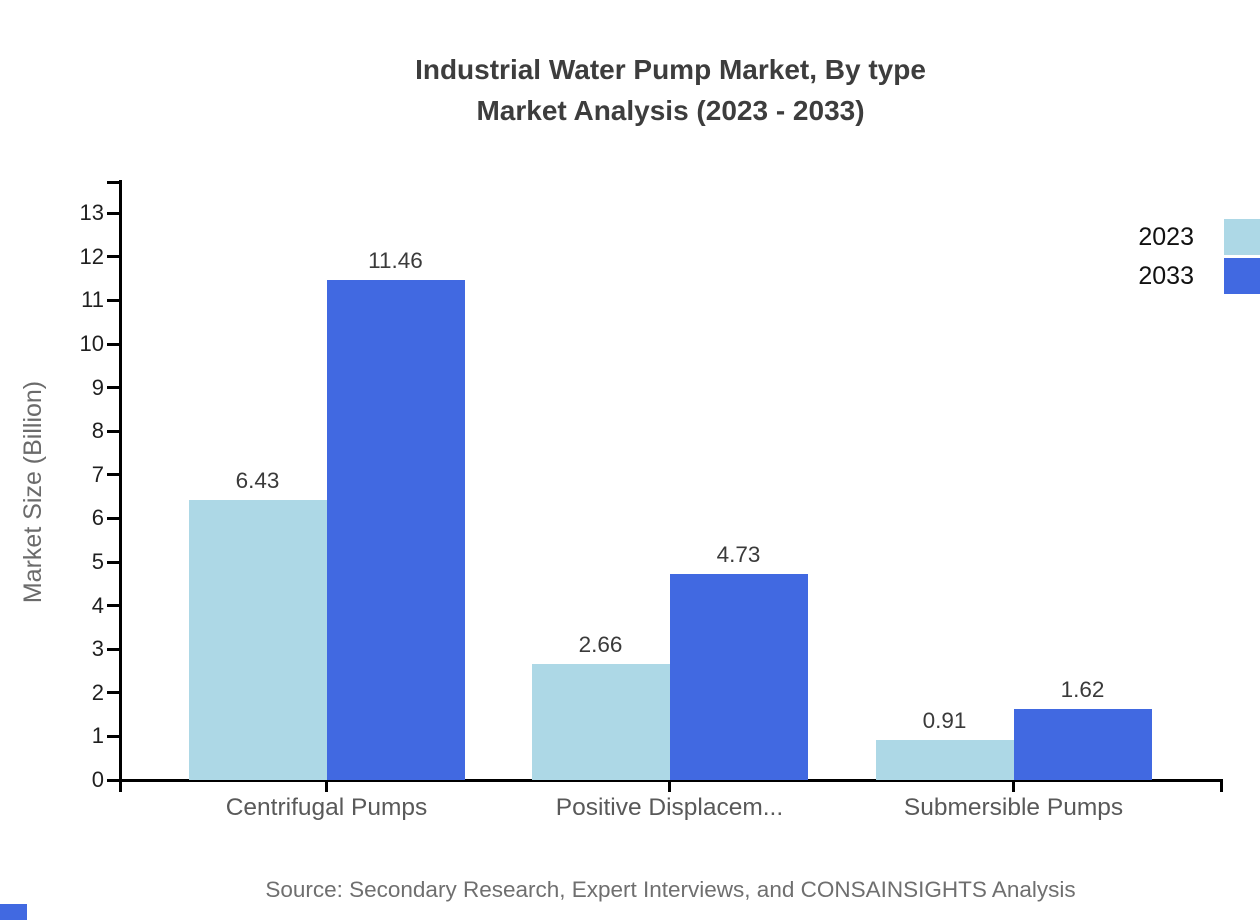  Describe the element at coordinates (670, 69) in the screenshot. I see `chart-title-line1: Industrial Water Pump Market, By type` at that location.